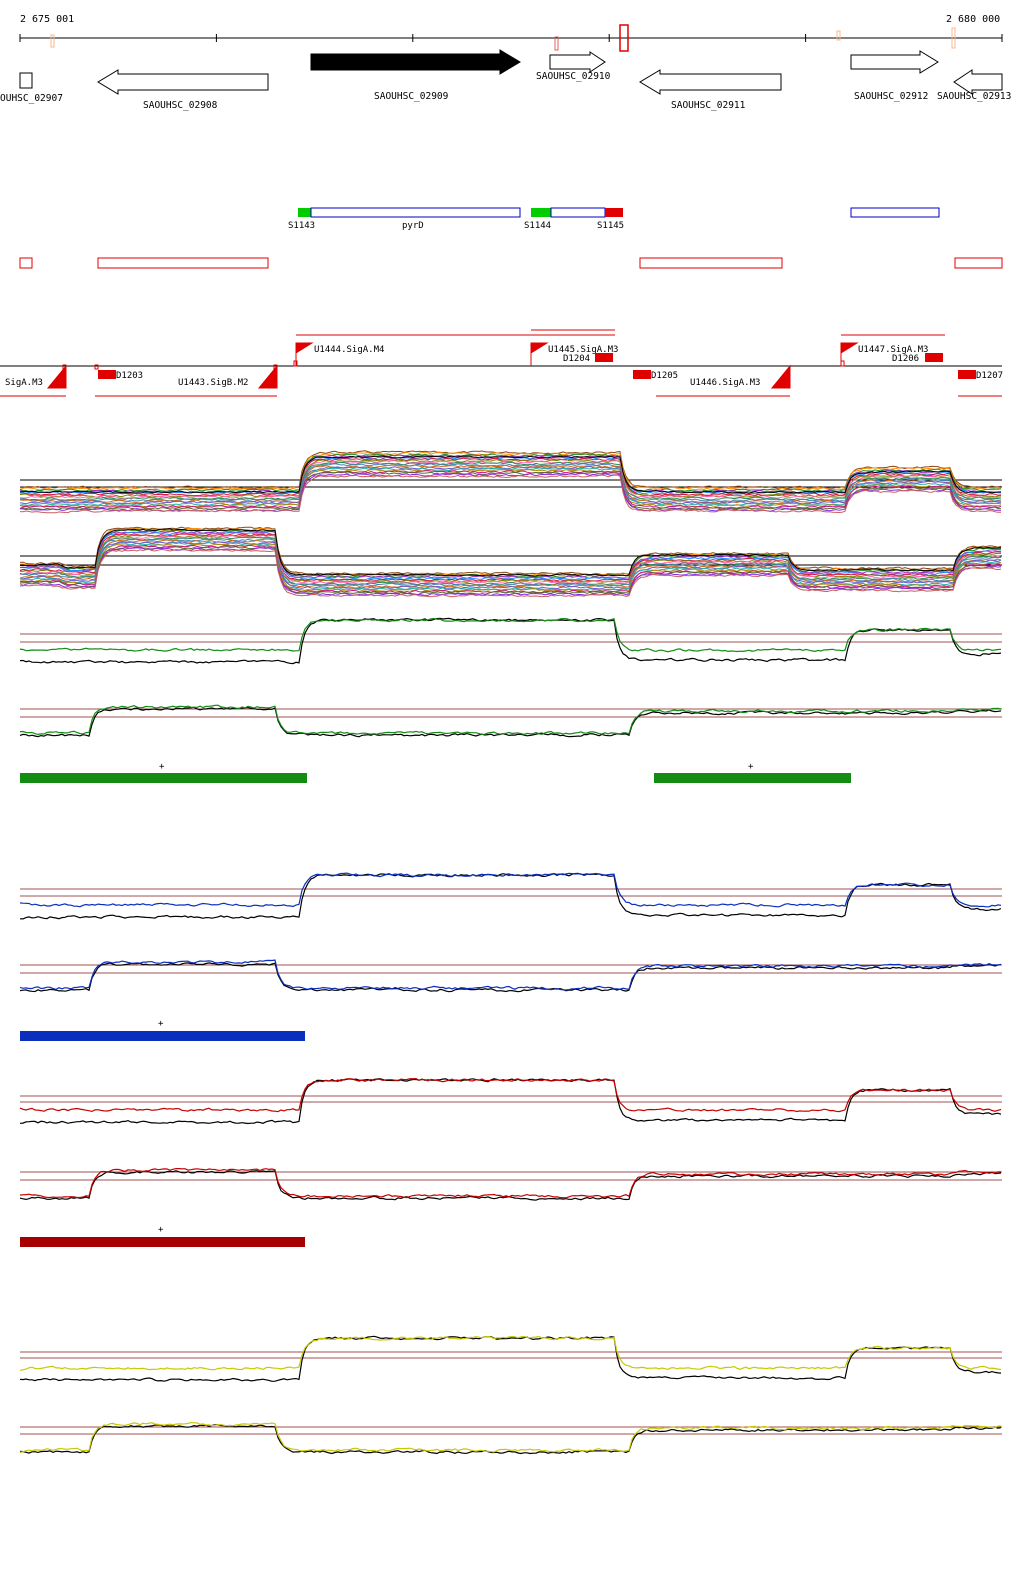 The height and width of the screenshot is (1589, 1024). What do you see at coordinates (511, 33) in the screenshot?
I see `coordinate-ruler: 2 675 001 2 680 000` at bounding box center [511, 33].